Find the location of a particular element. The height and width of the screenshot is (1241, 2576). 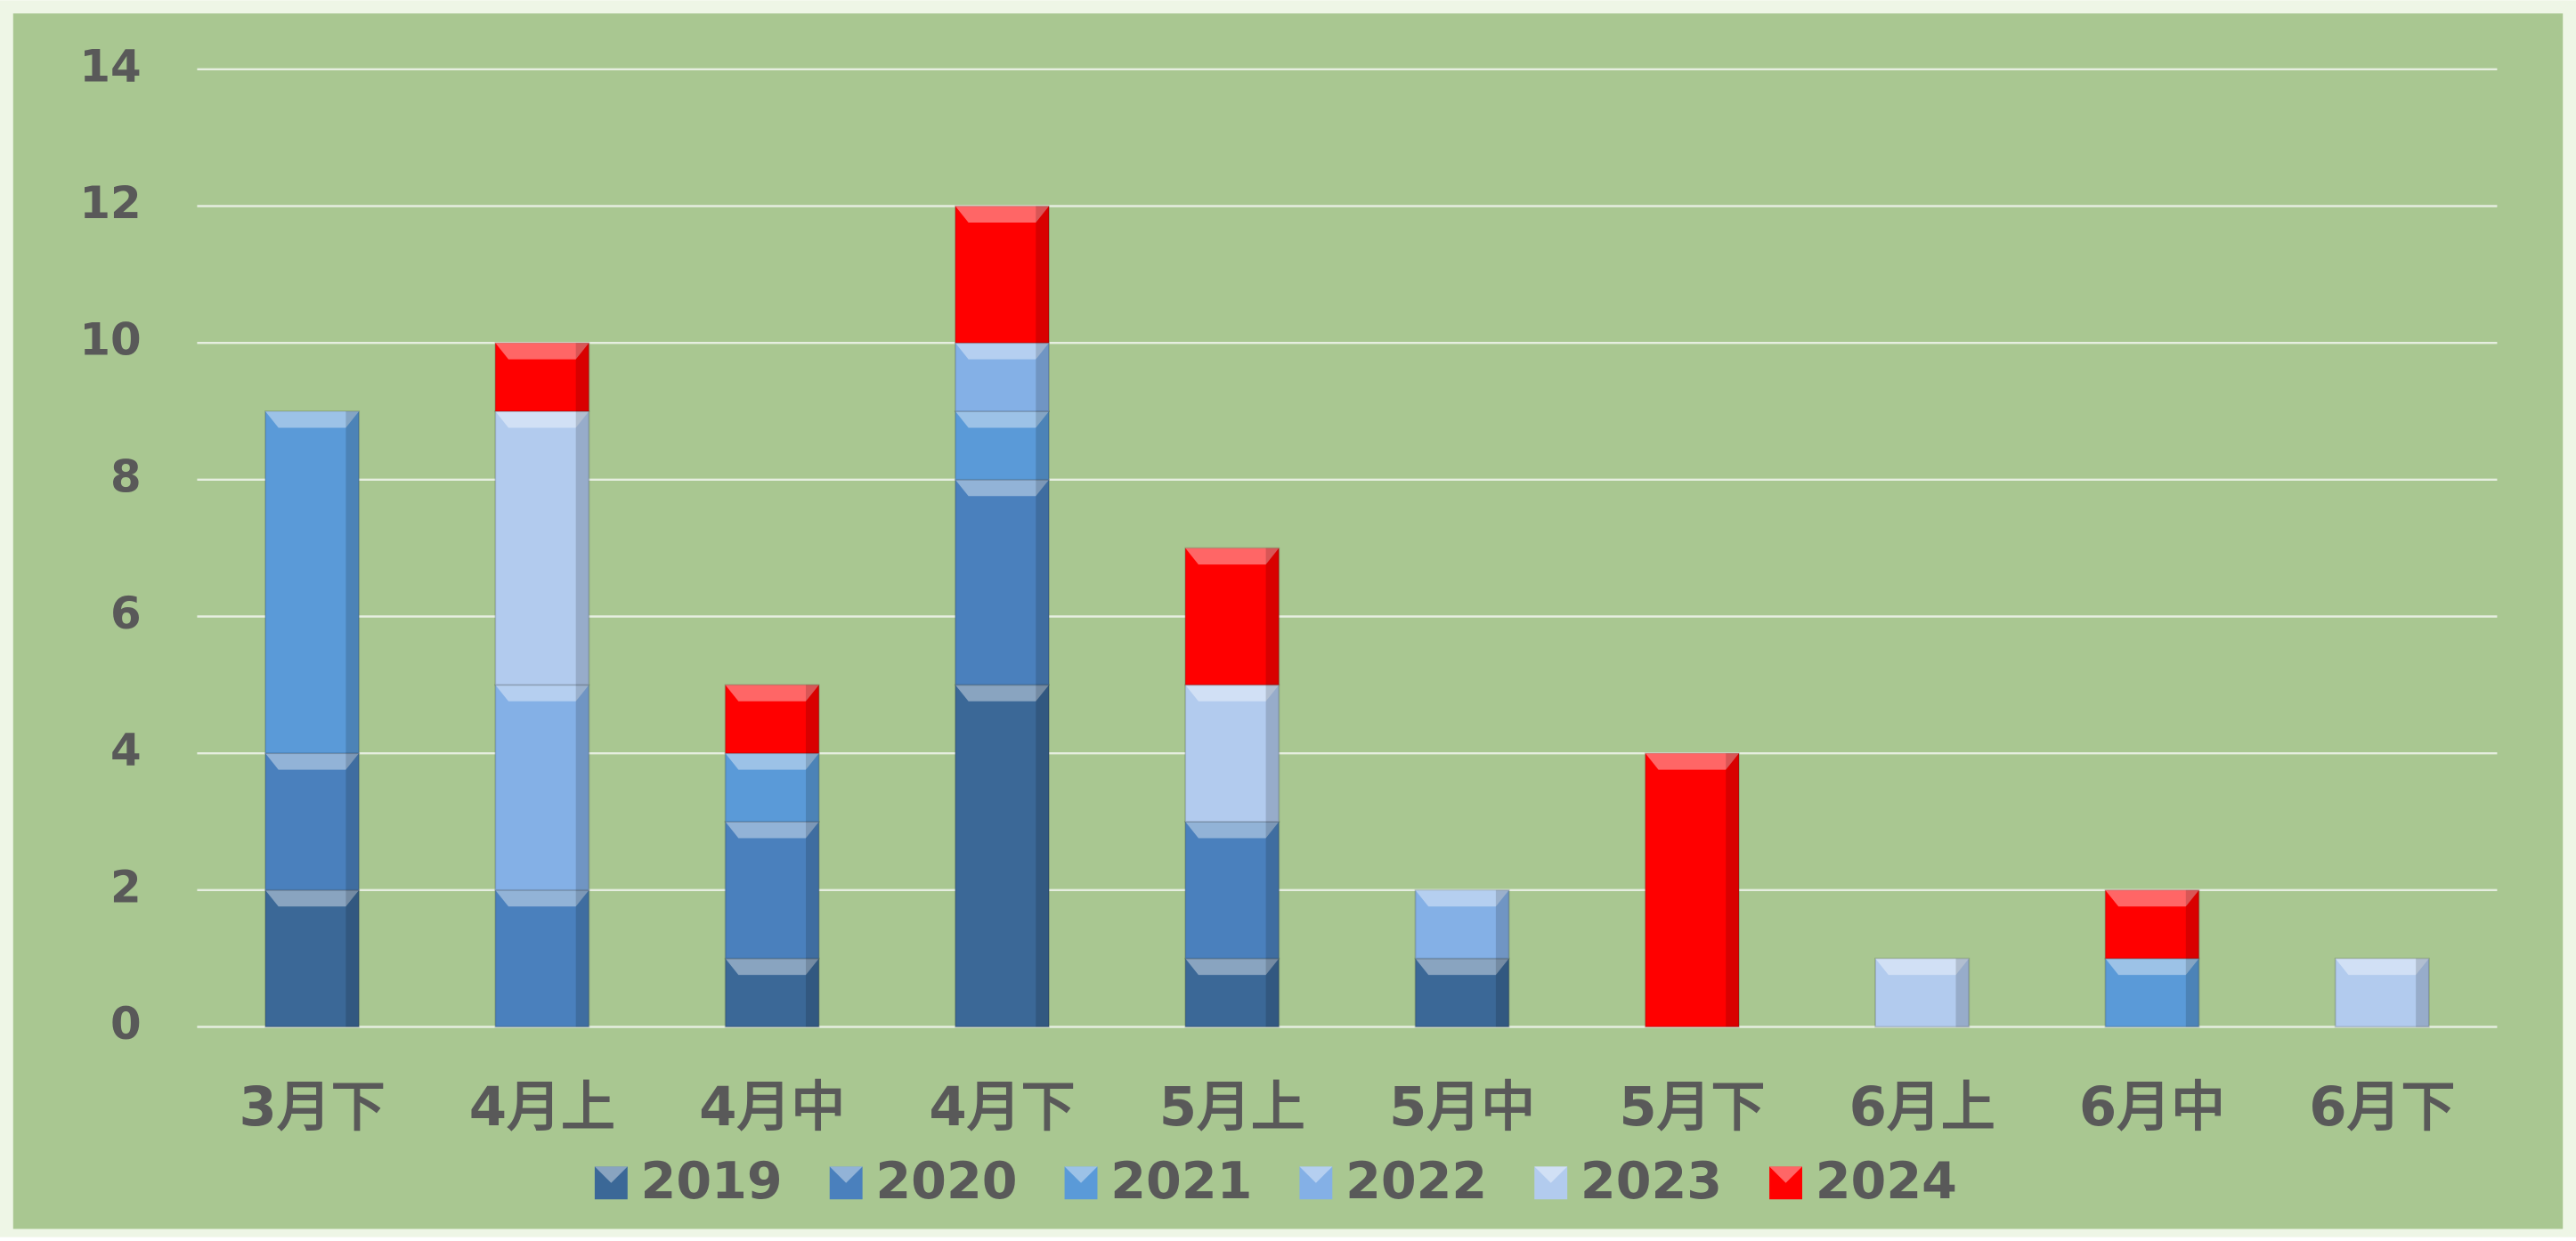

y-tick-label: 6 is located at coordinates (126, 613).